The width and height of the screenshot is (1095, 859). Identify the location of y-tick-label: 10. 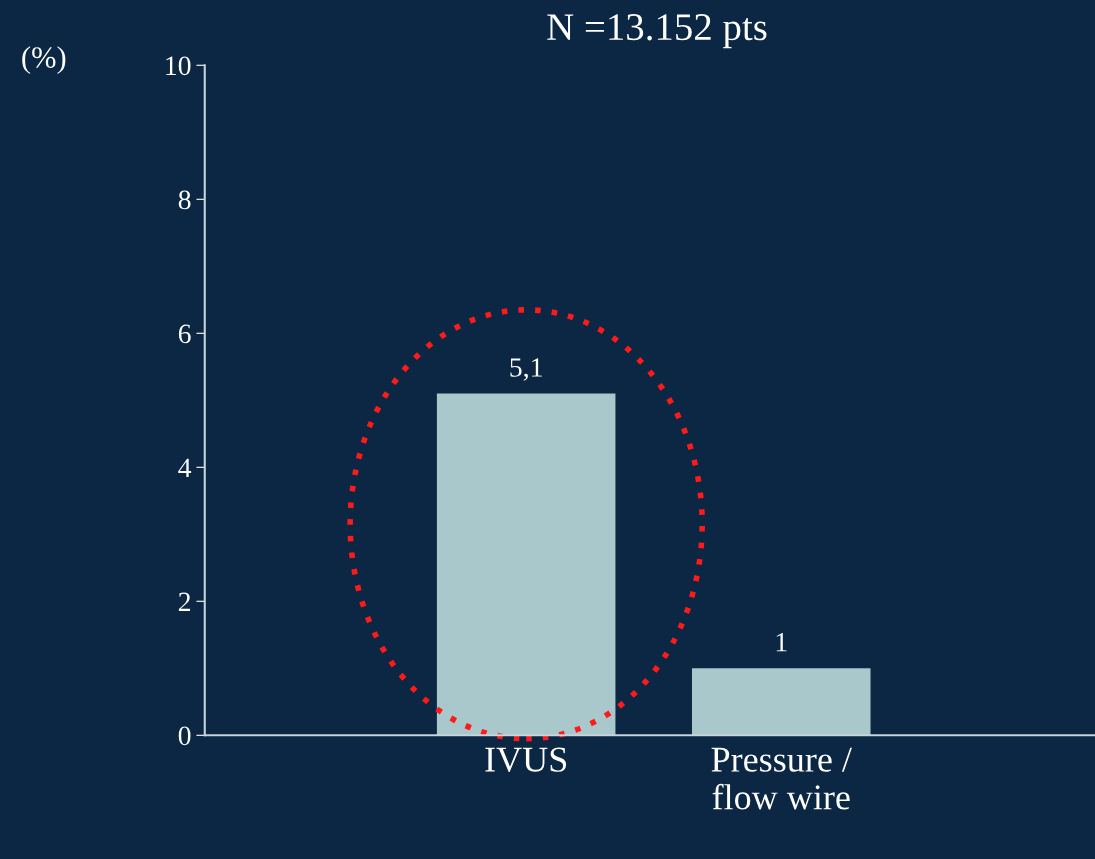
(178, 66).